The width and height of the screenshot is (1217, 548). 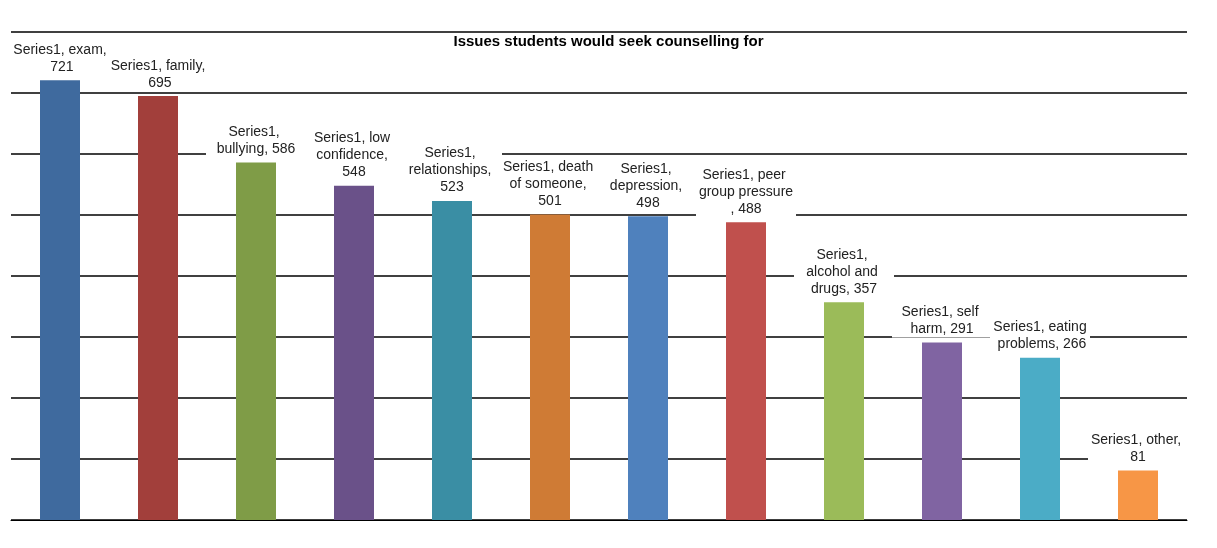 What do you see at coordinates (1138, 448) in the screenshot?
I see `data-label: Series1, other, 81` at bounding box center [1138, 448].